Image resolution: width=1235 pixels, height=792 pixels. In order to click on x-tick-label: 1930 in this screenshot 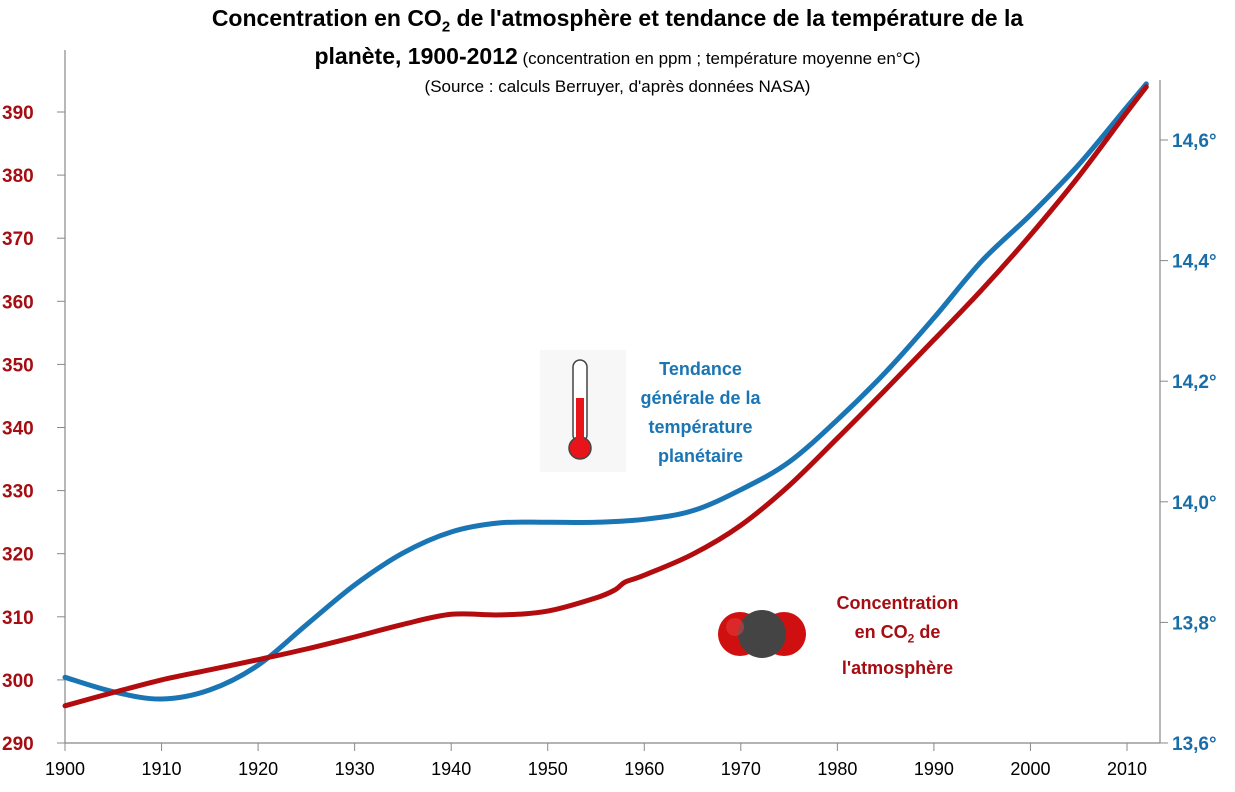, I will do `click(355, 769)`.